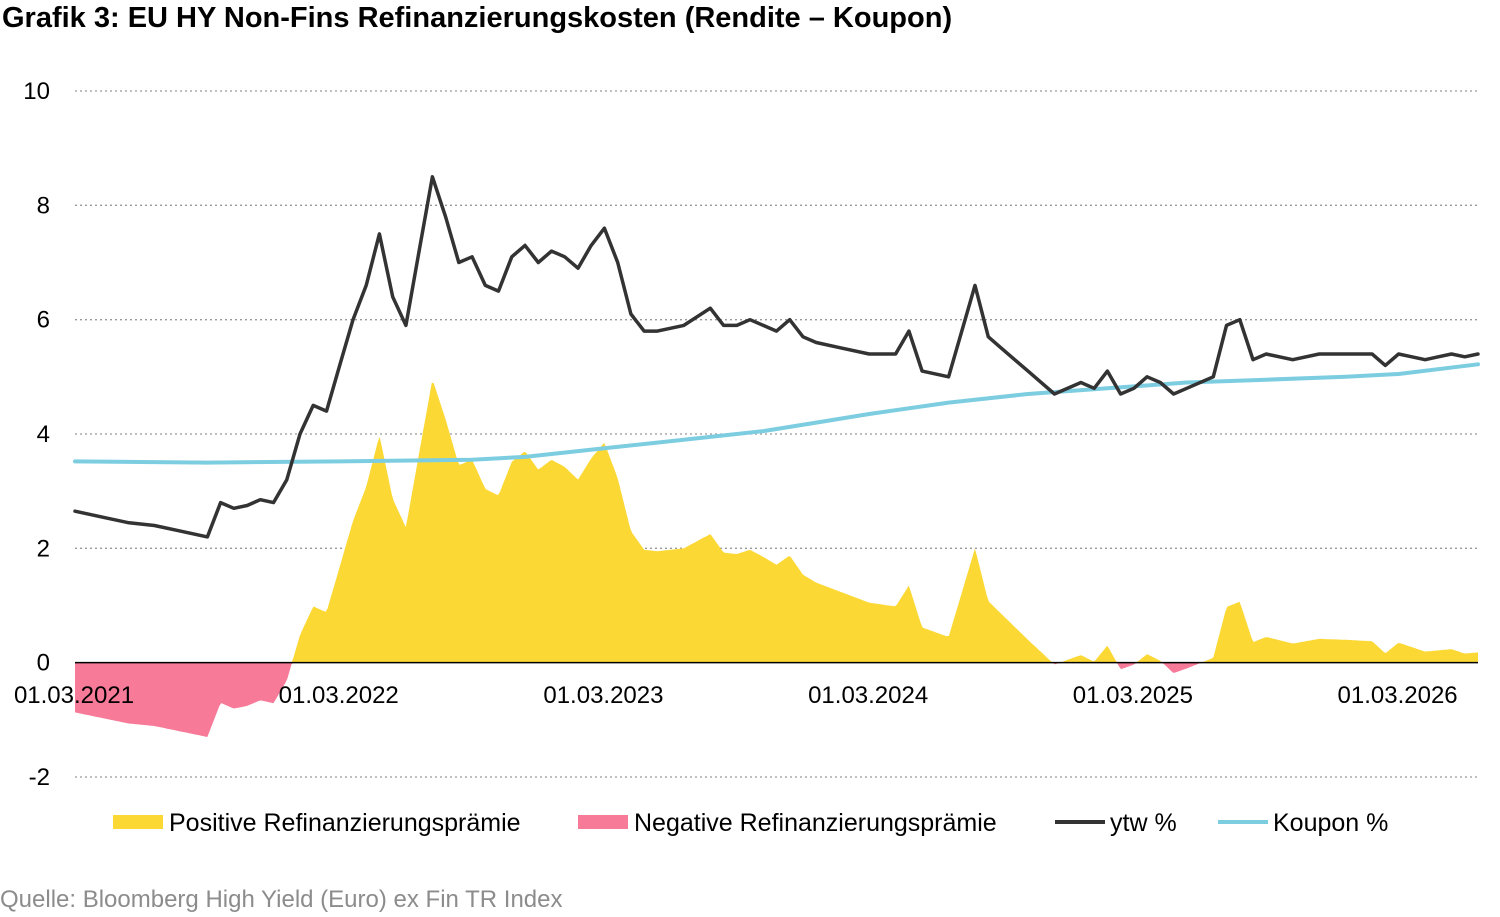 The width and height of the screenshot is (1500, 917). I want to click on x-tick-label: 01.03.2023, so click(603, 695).